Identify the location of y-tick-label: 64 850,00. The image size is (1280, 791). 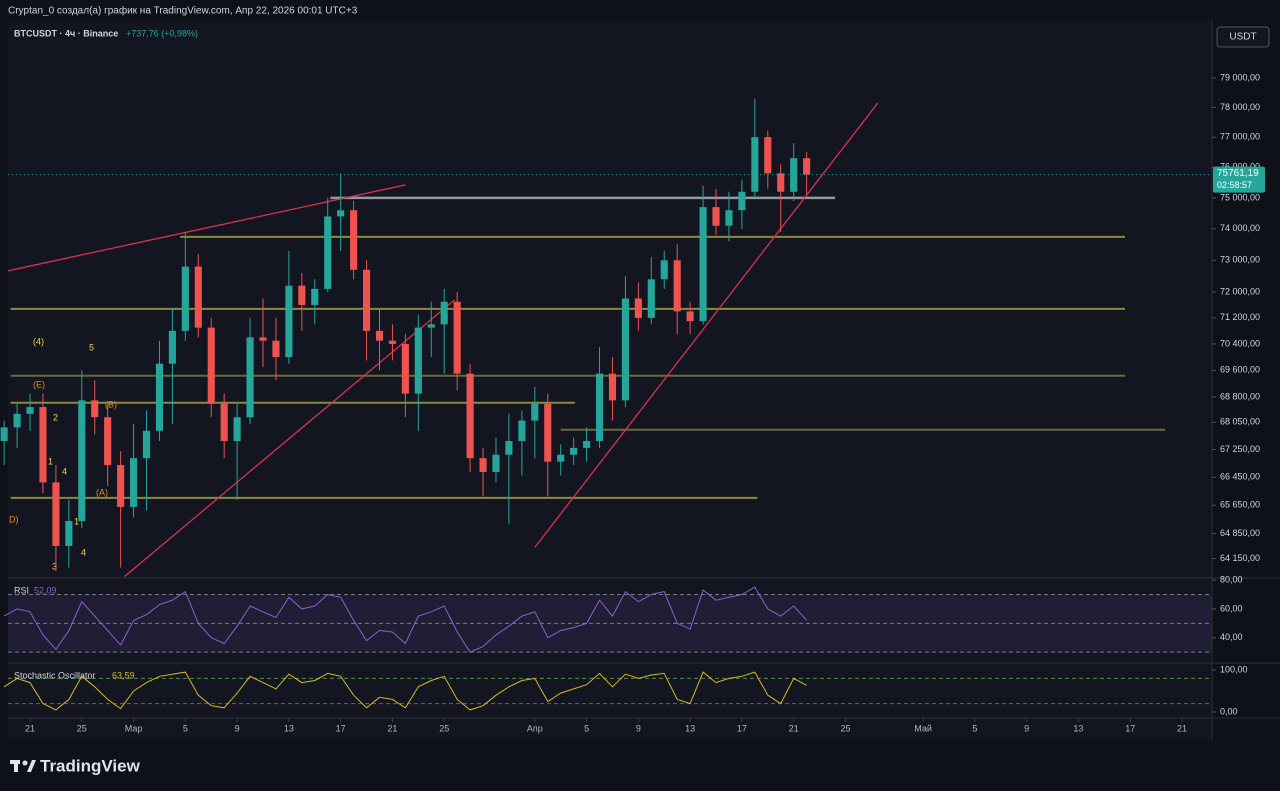
(1240, 533).